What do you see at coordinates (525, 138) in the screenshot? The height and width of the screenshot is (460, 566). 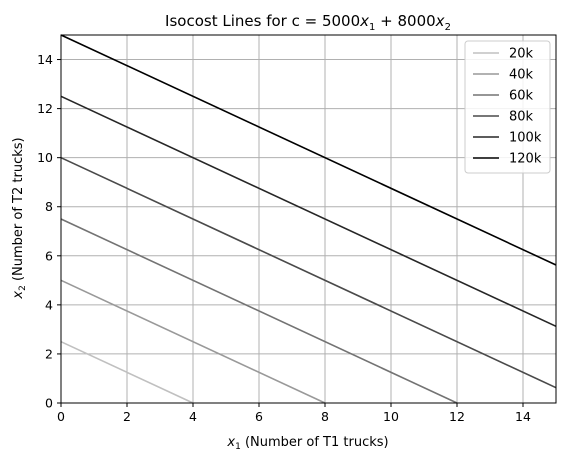 I see `legend-label-100k: 100k` at bounding box center [525, 138].